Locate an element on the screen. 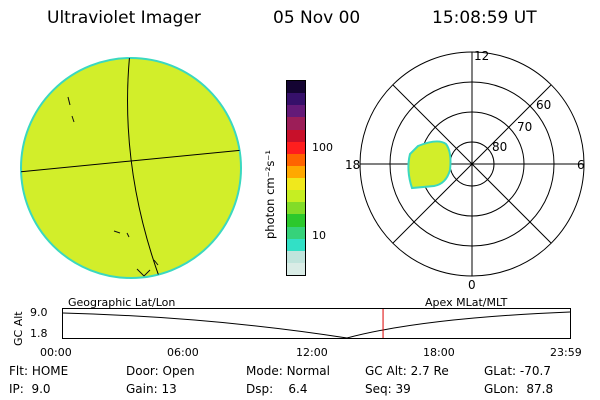 Image resolution: width=600 pixels, height=400 pixels. time-display: 15:08:59 UT is located at coordinates (484, 18).